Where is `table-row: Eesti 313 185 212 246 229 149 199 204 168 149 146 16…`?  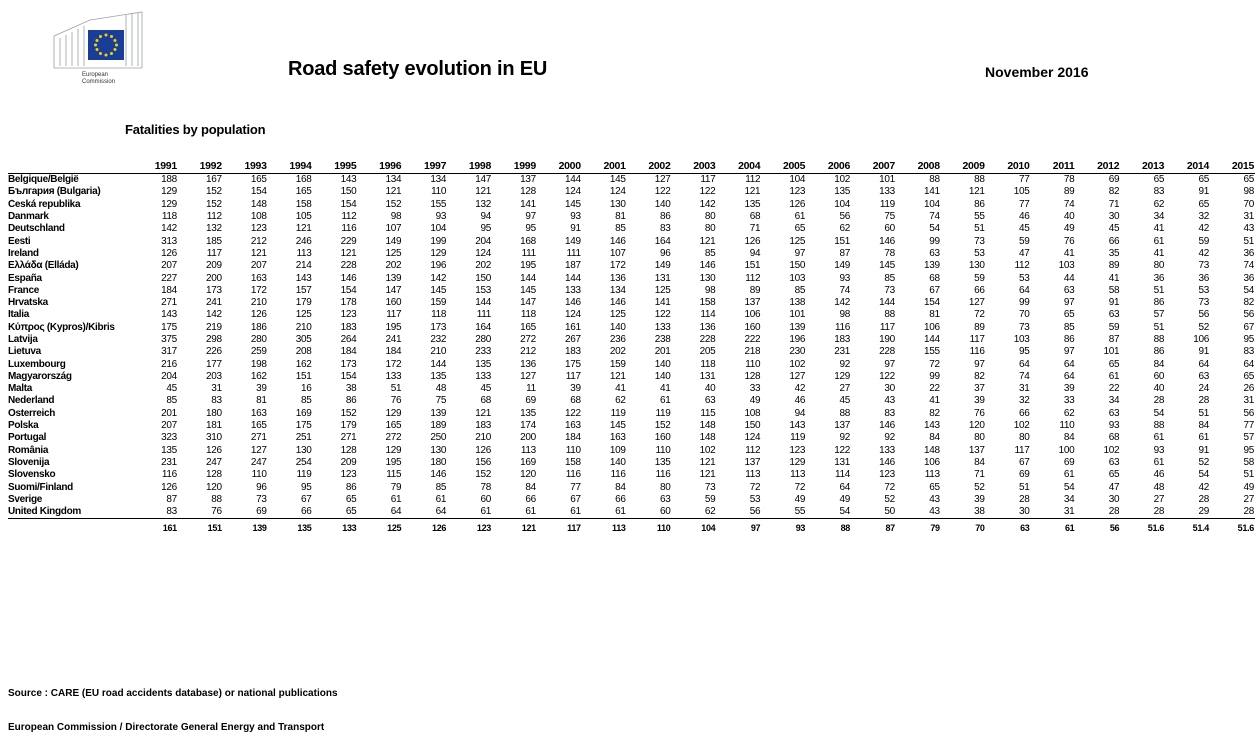 table-row: Eesti 313 185 212 246 229 149 199 204 168 149 146 16… is located at coordinates (631, 241).